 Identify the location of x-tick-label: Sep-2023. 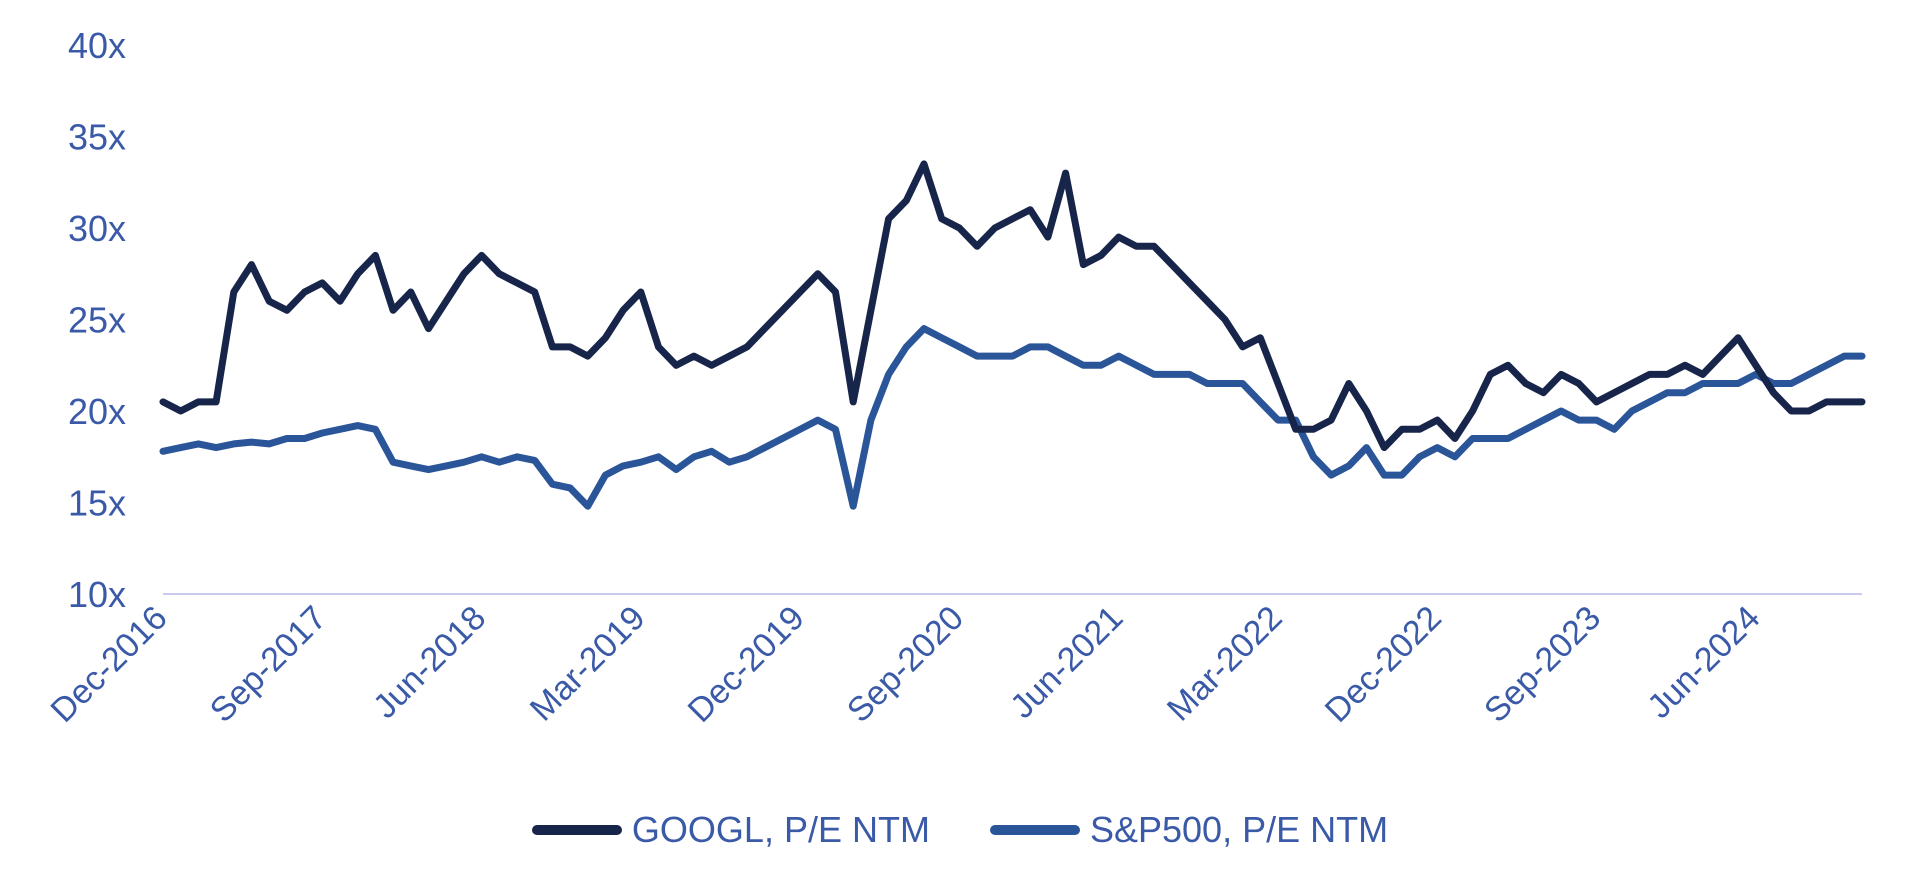
(1542, 664).